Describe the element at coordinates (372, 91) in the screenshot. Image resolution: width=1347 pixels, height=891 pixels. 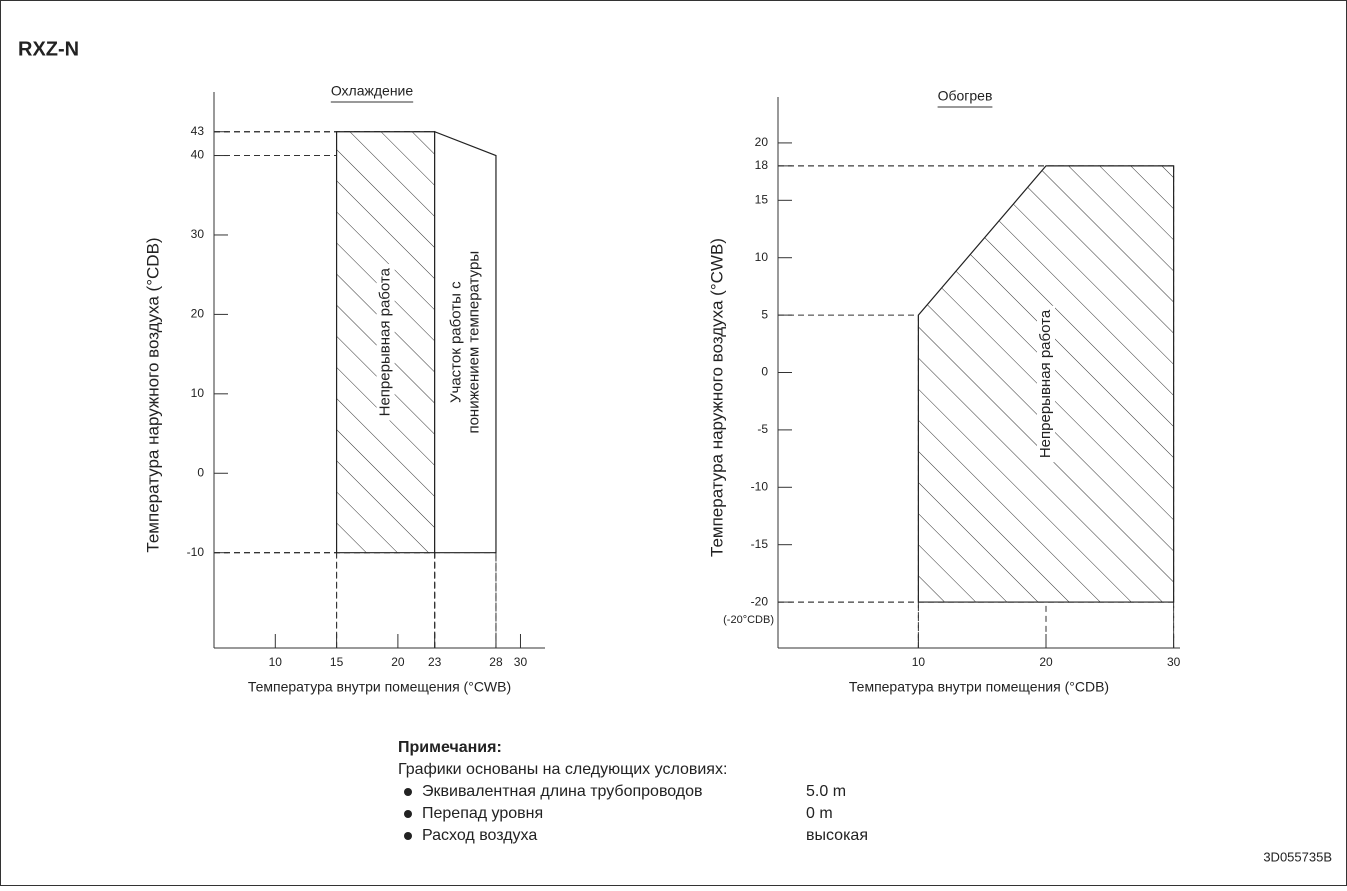
I see `chart-title: Охлаждение` at that location.